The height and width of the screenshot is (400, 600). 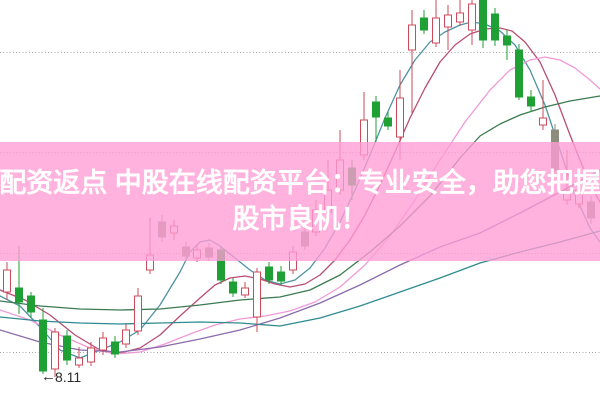 I want to click on low-price-label: ← 8.11, so click(x=61, y=376).